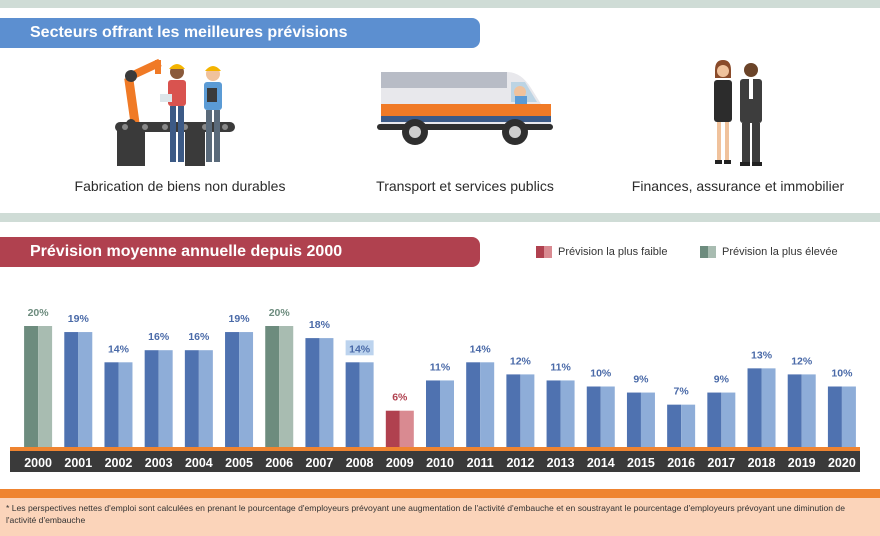  Describe the element at coordinates (738, 113) in the screenshot. I see `business-people-icon` at that location.